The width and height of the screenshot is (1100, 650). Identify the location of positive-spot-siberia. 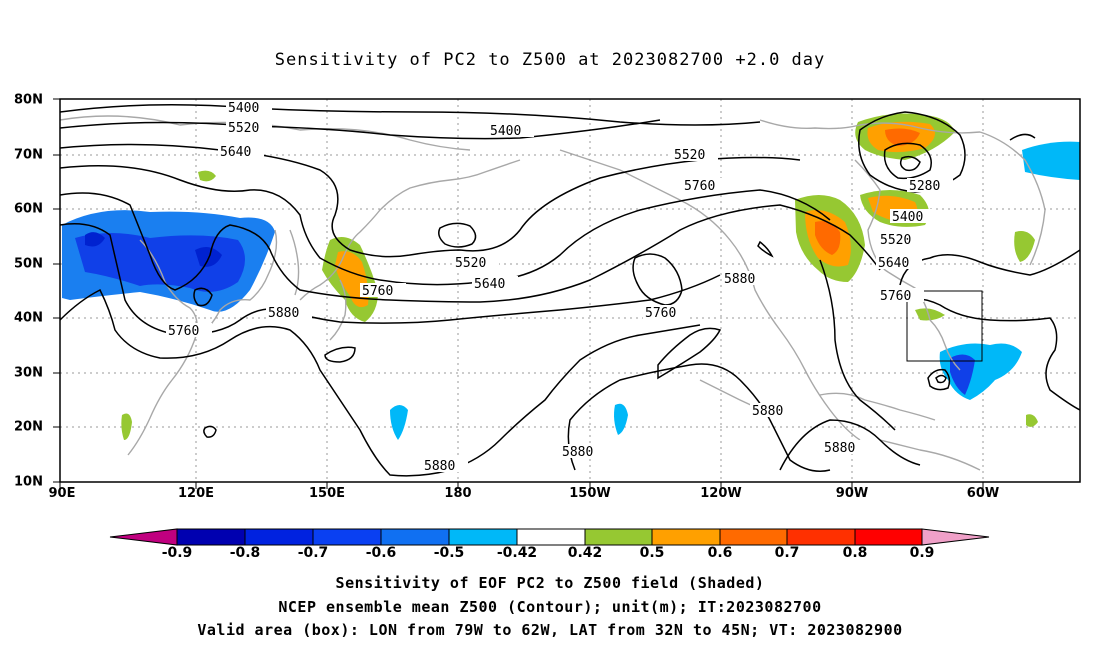
(207, 176).